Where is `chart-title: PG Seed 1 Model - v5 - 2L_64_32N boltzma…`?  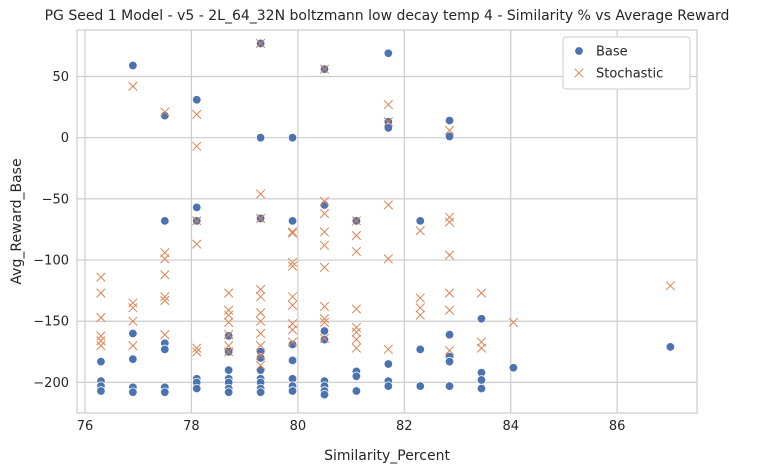
chart-title: PG Seed 1 Model - v5 - 2L_64_32N boltzma… is located at coordinates (387, 16).